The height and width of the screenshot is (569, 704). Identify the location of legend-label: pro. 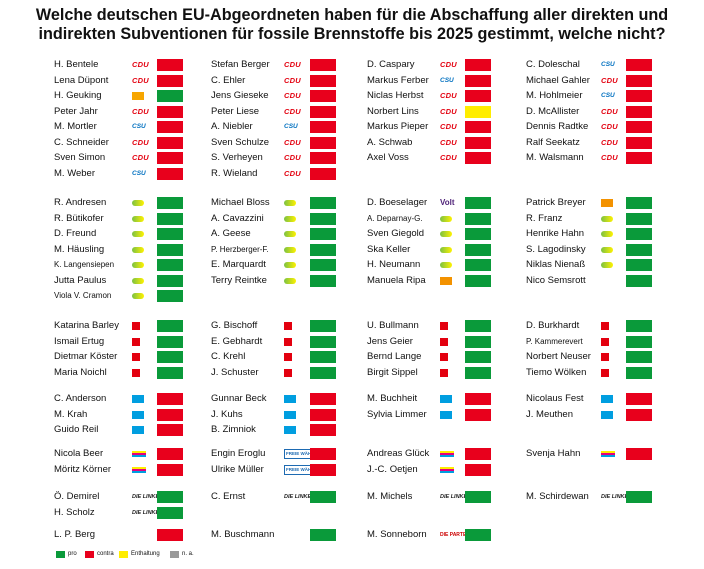
(72, 554).